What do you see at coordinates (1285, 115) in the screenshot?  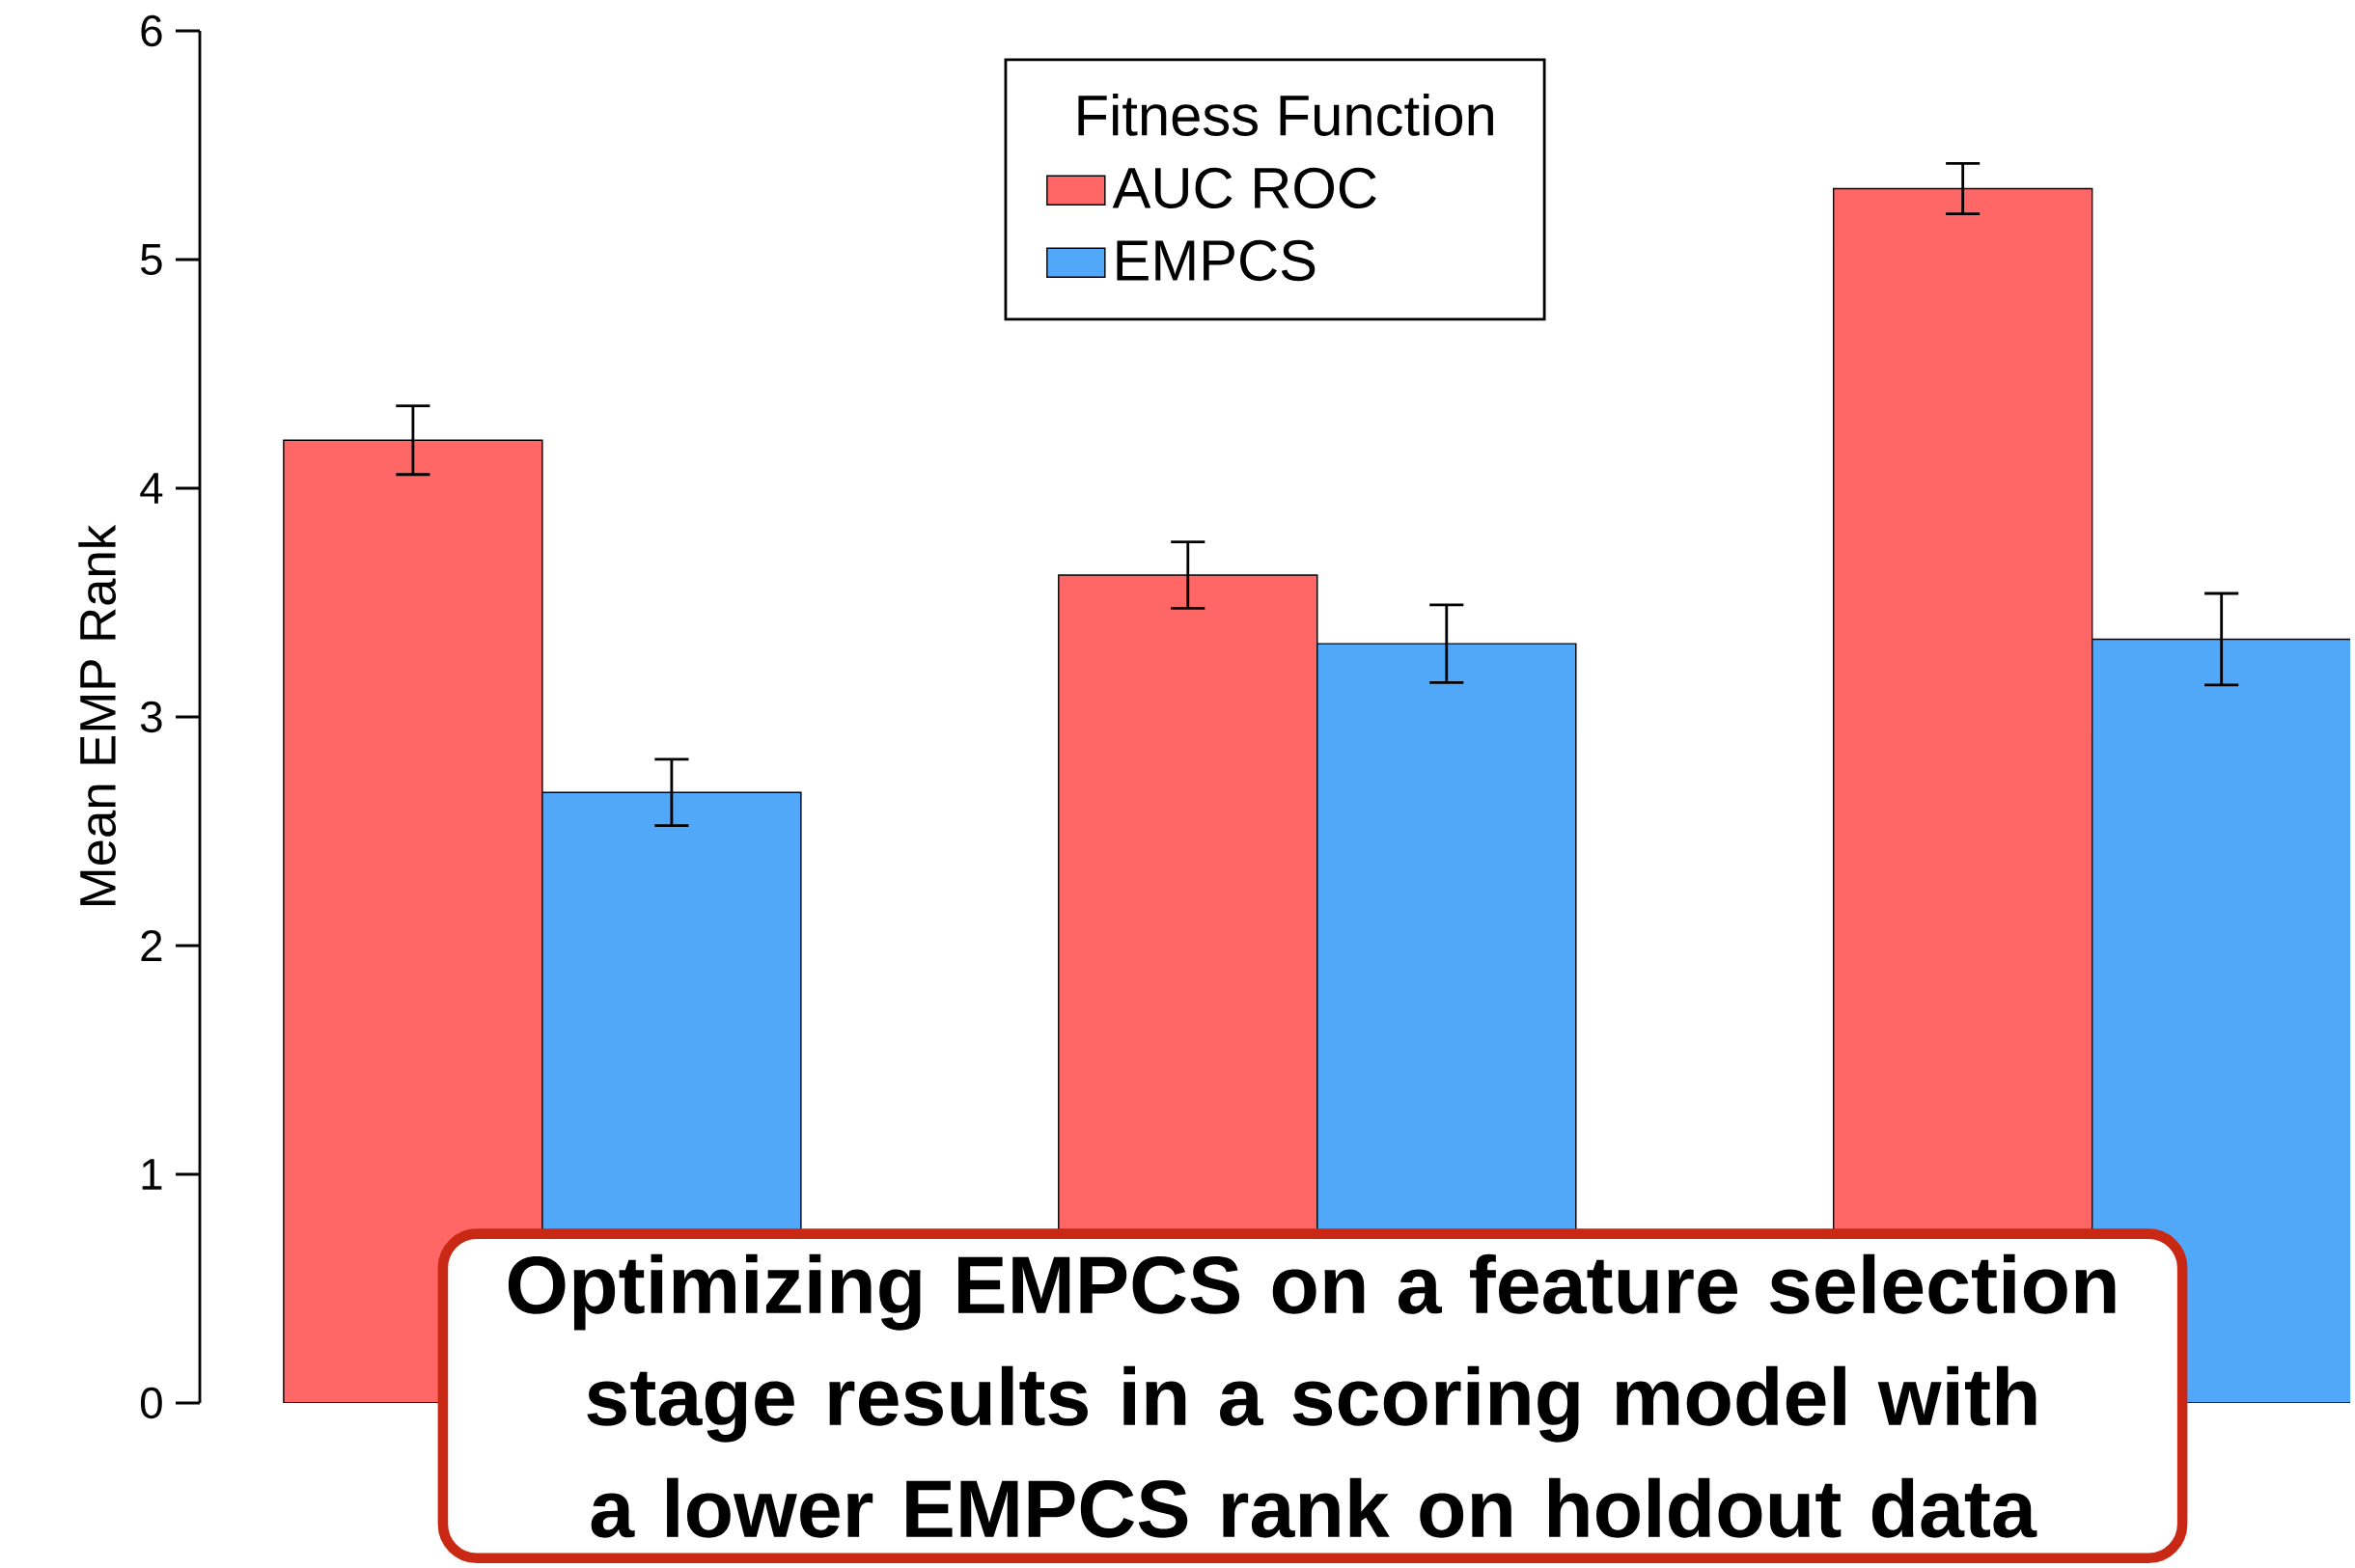 I see `legend-title: Fitness Function` at bounding box center [1285, 115].